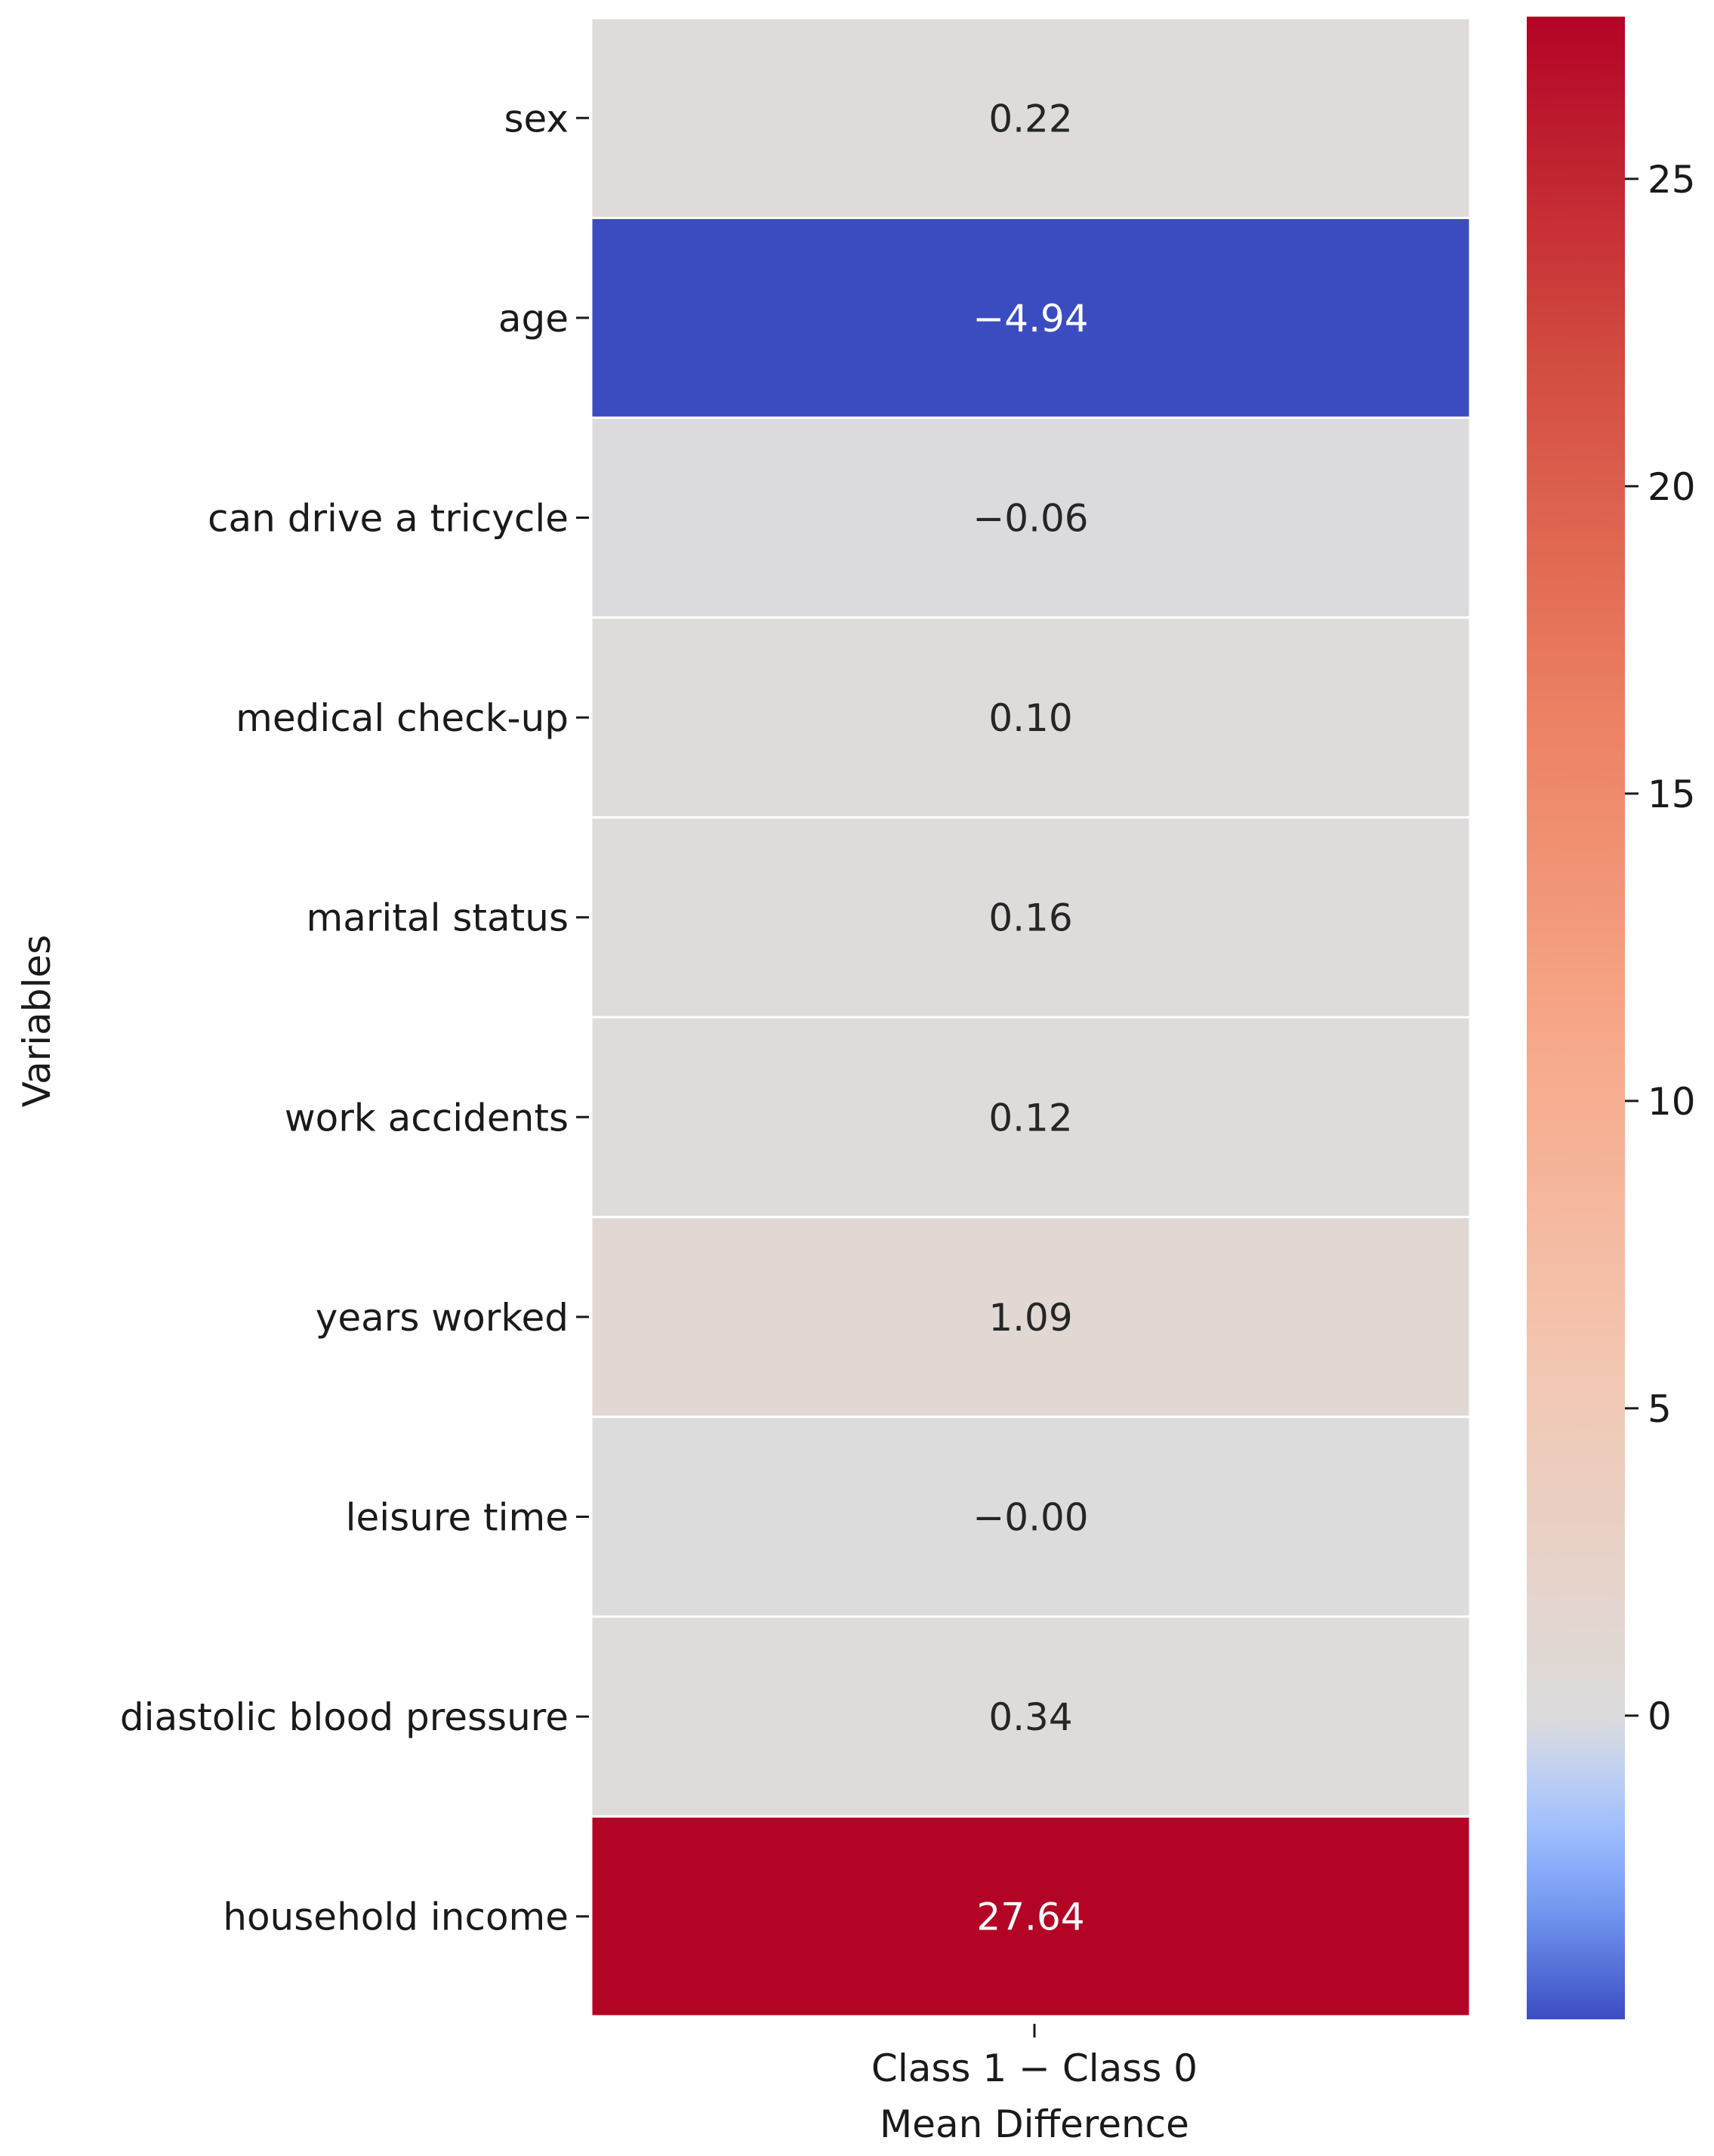  Describe the element at coordinates (427, 1118) in the screenshot. I see `row-label-work-accidents: work accidents` at that location.